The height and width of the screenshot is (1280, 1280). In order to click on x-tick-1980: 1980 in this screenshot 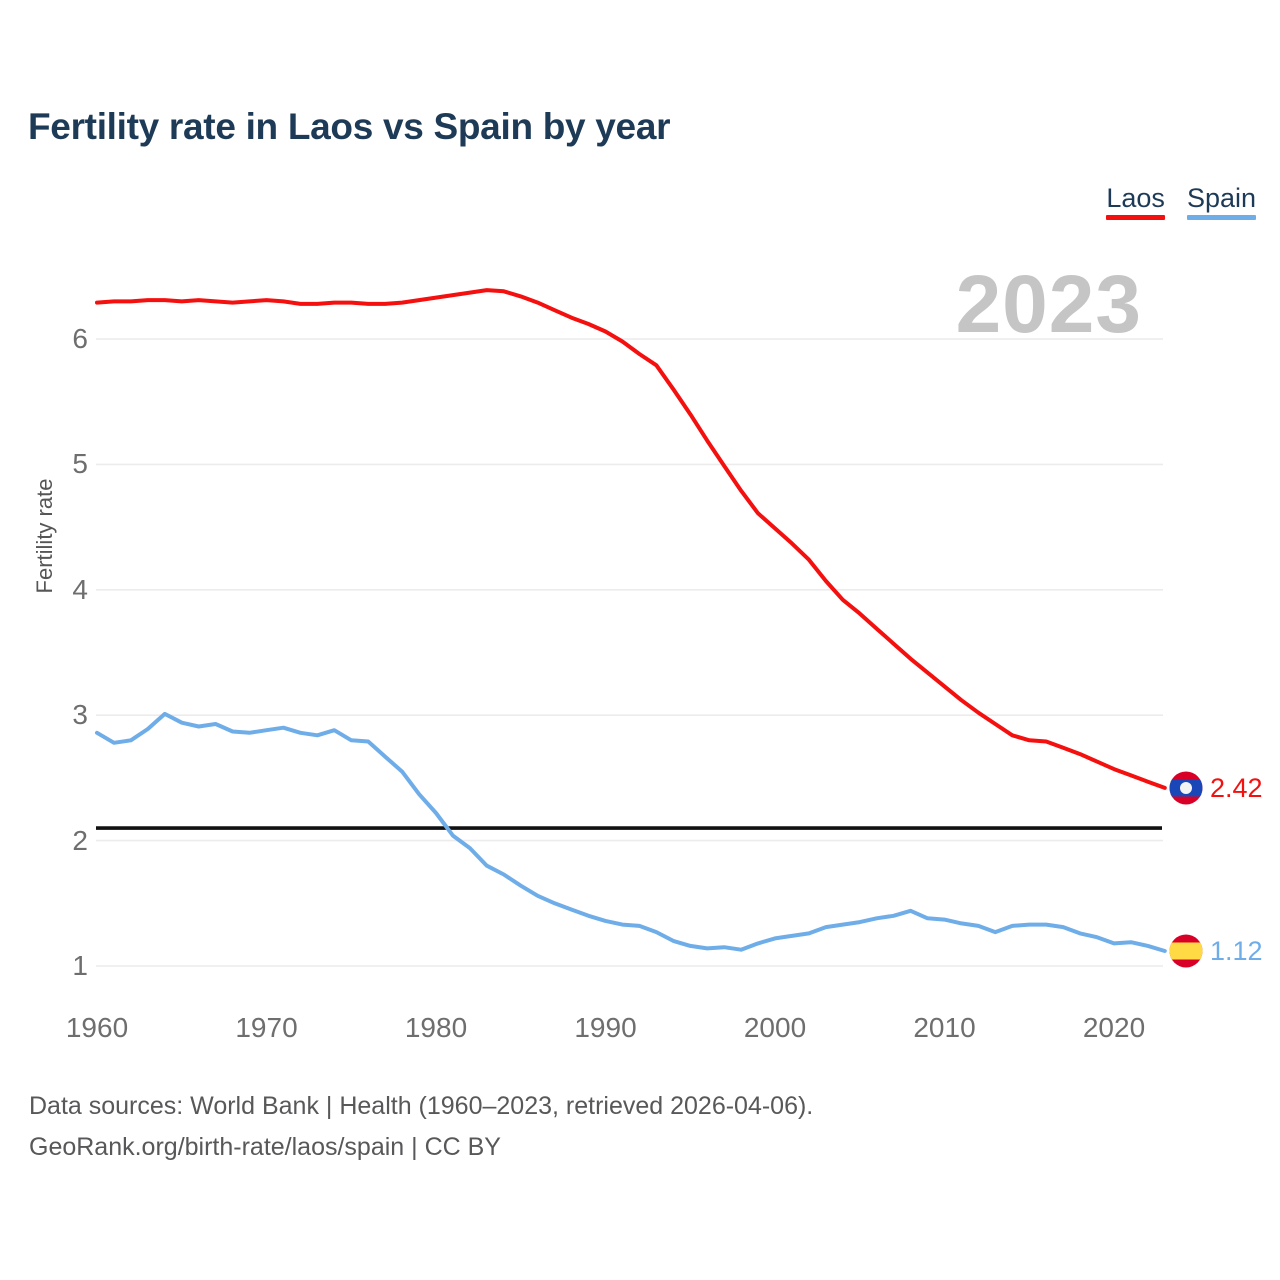, I will do `click(436, 1027)`.